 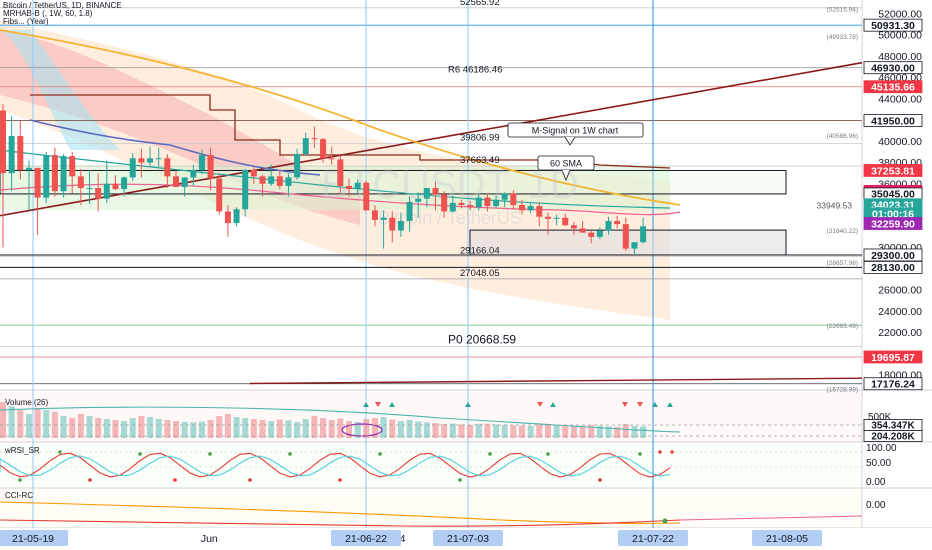 What do you see at coordinates (665, 521) in the screenshot?
I see `cci-dot` at bounding box center [665, 521].